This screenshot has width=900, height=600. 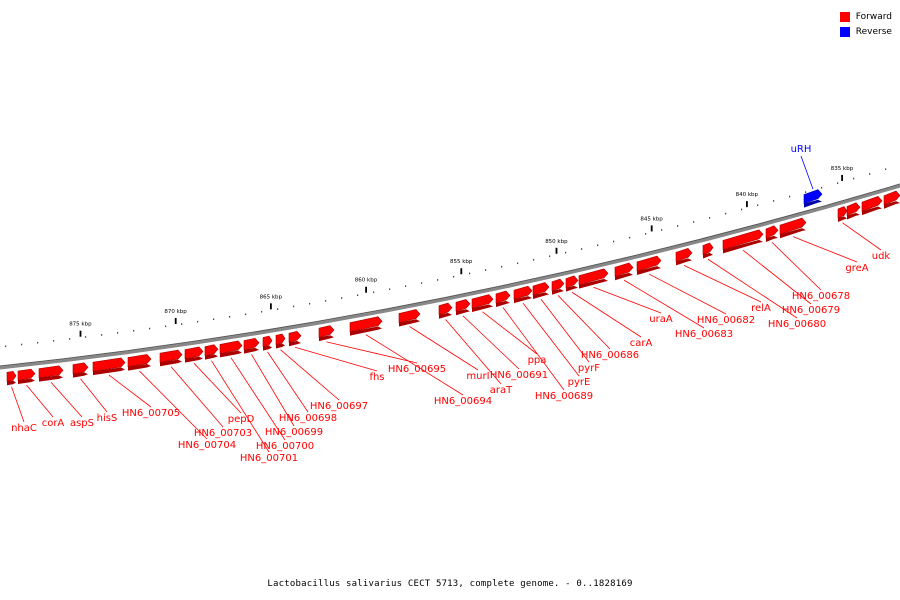 I want to click on gene-label: HN6_00705, so click(x=151, y=413).